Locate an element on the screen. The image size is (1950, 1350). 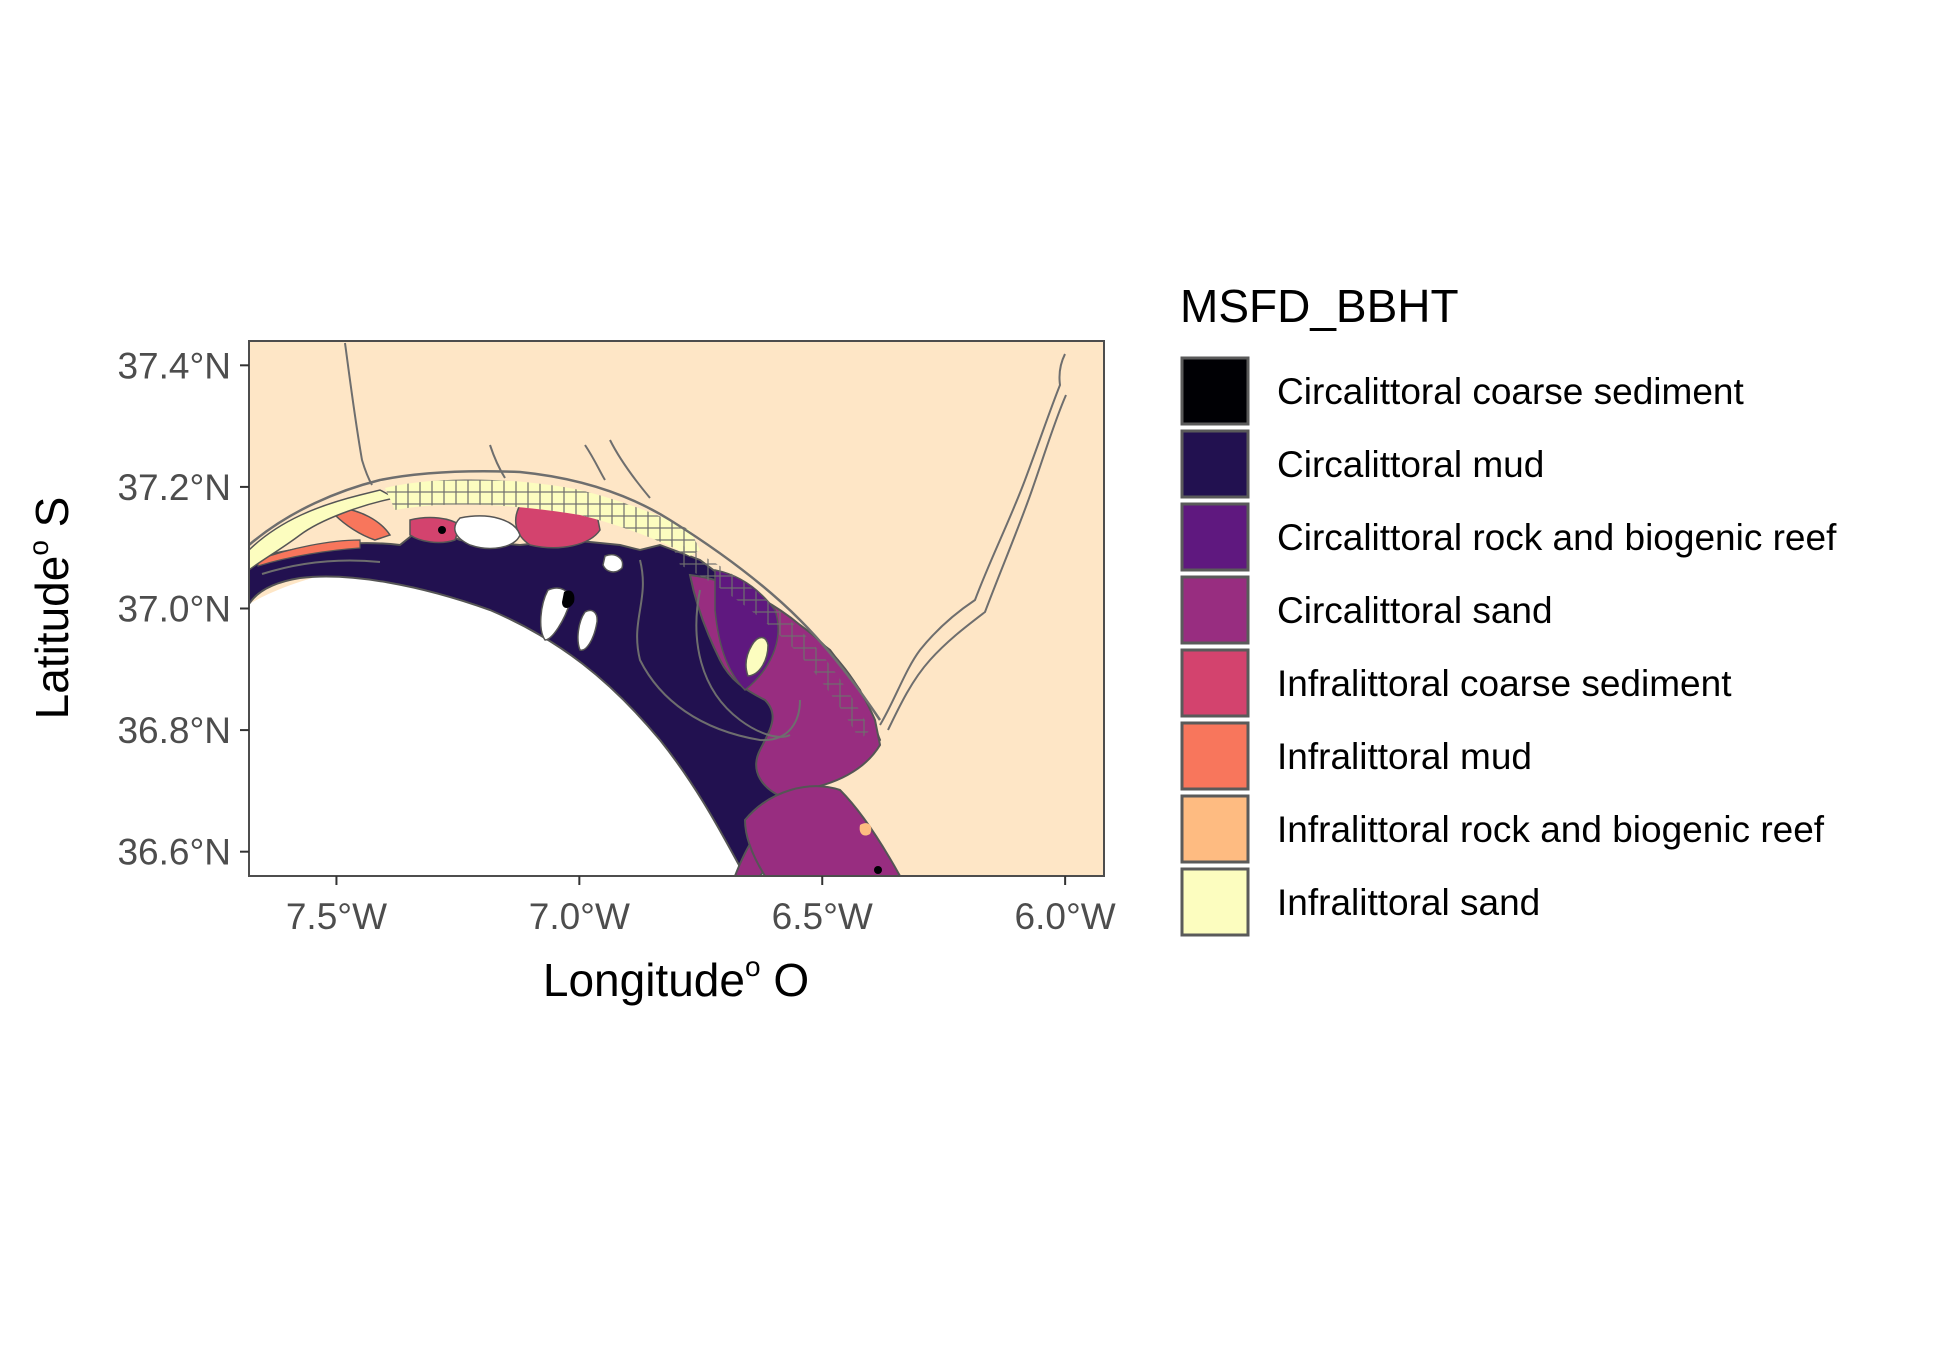
sea-area is located at coordinates (509, 722).